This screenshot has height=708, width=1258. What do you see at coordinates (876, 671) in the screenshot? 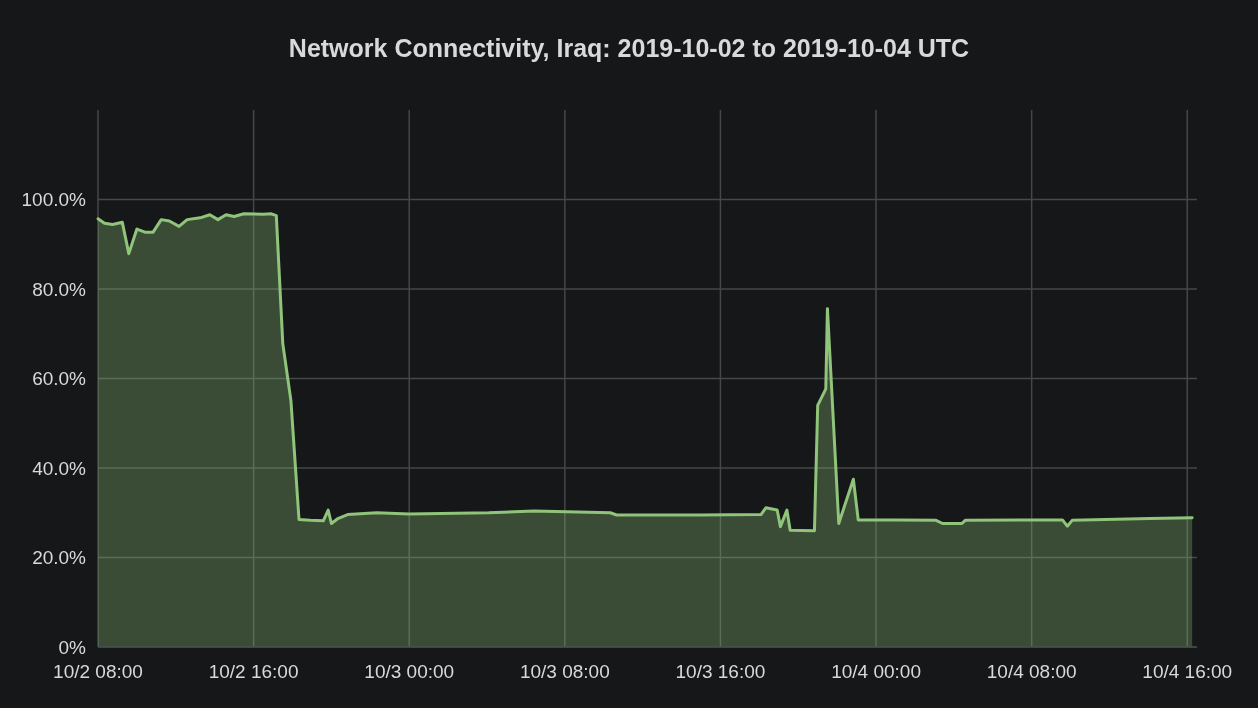
I see `x-tick-label: 10/4 00:00` at bounding box center [876, 671].